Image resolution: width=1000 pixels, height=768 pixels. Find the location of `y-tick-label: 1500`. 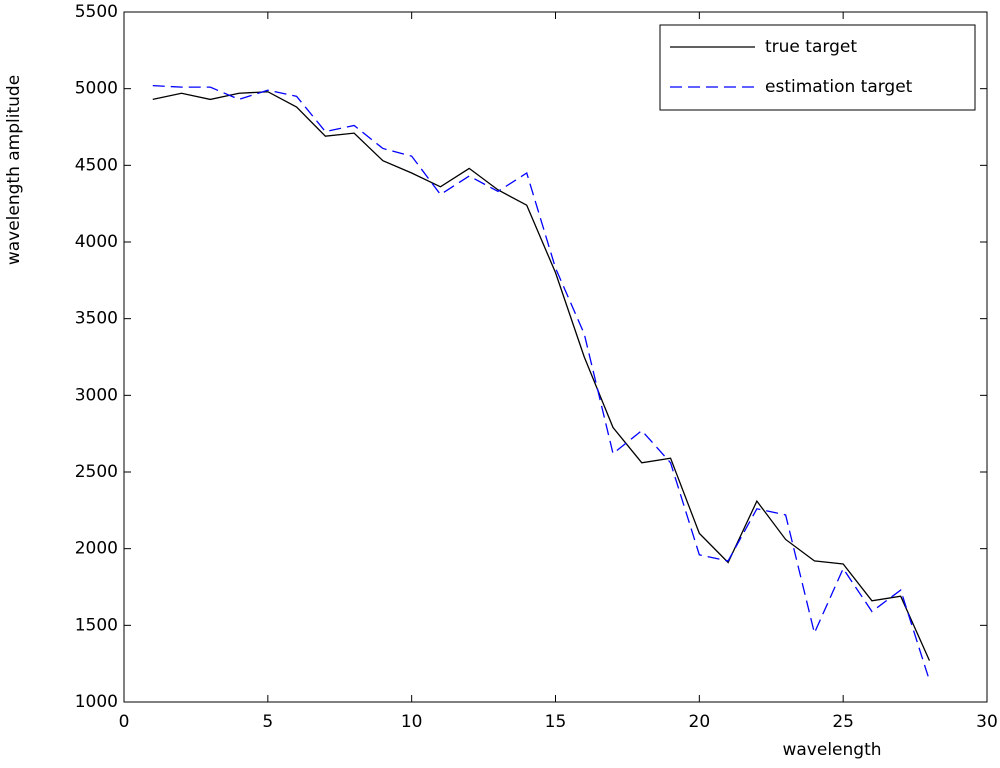

y-tick-label: 1500 is located at coordinates (96, 625).